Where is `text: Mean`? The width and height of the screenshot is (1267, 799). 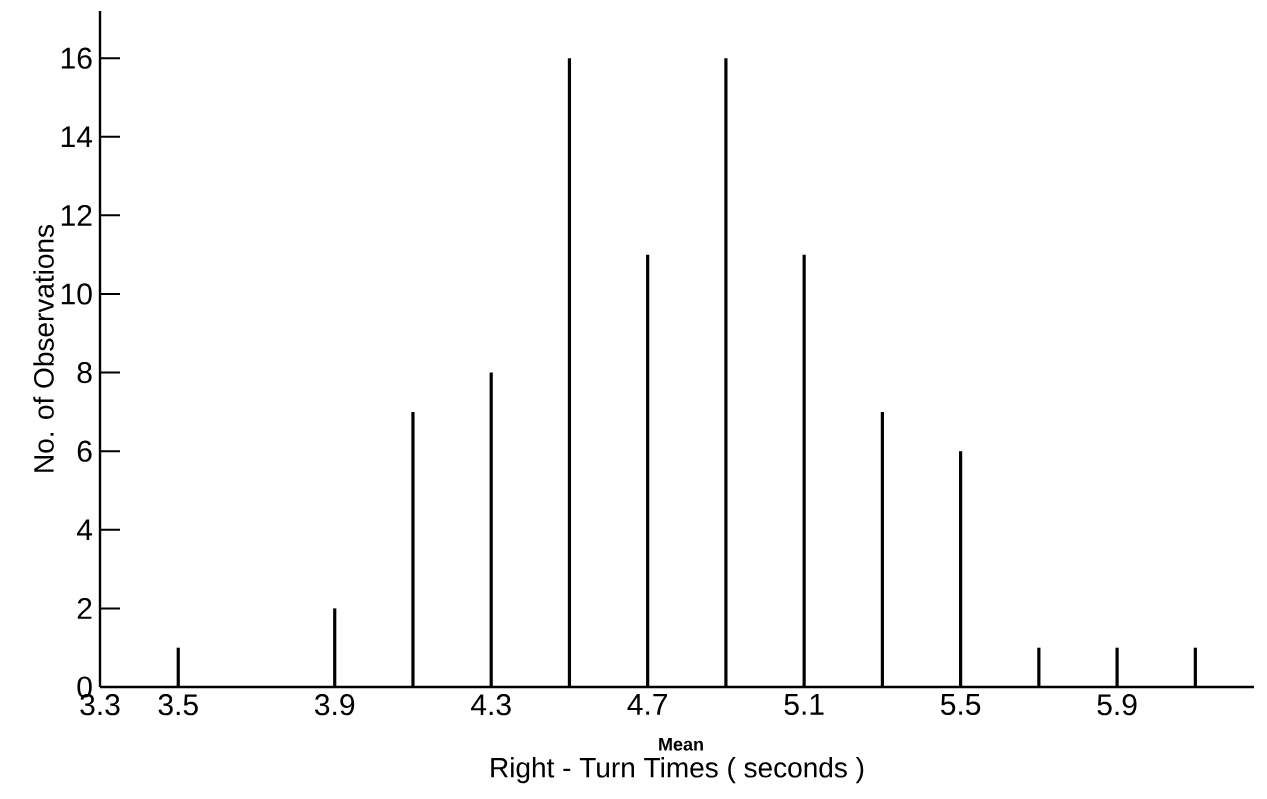
text: Mean is located at coordinates (681, 744).